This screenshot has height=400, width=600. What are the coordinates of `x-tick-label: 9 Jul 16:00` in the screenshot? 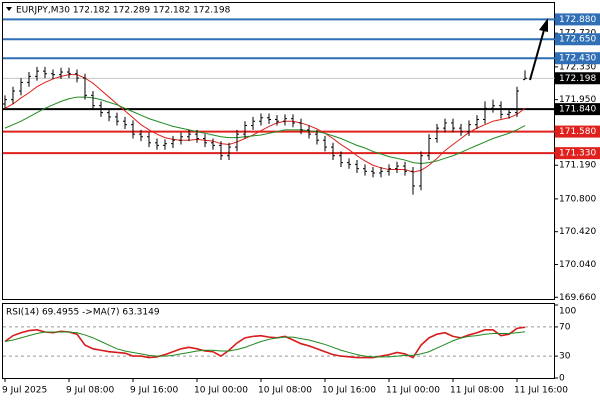 It's located at (154, 391).